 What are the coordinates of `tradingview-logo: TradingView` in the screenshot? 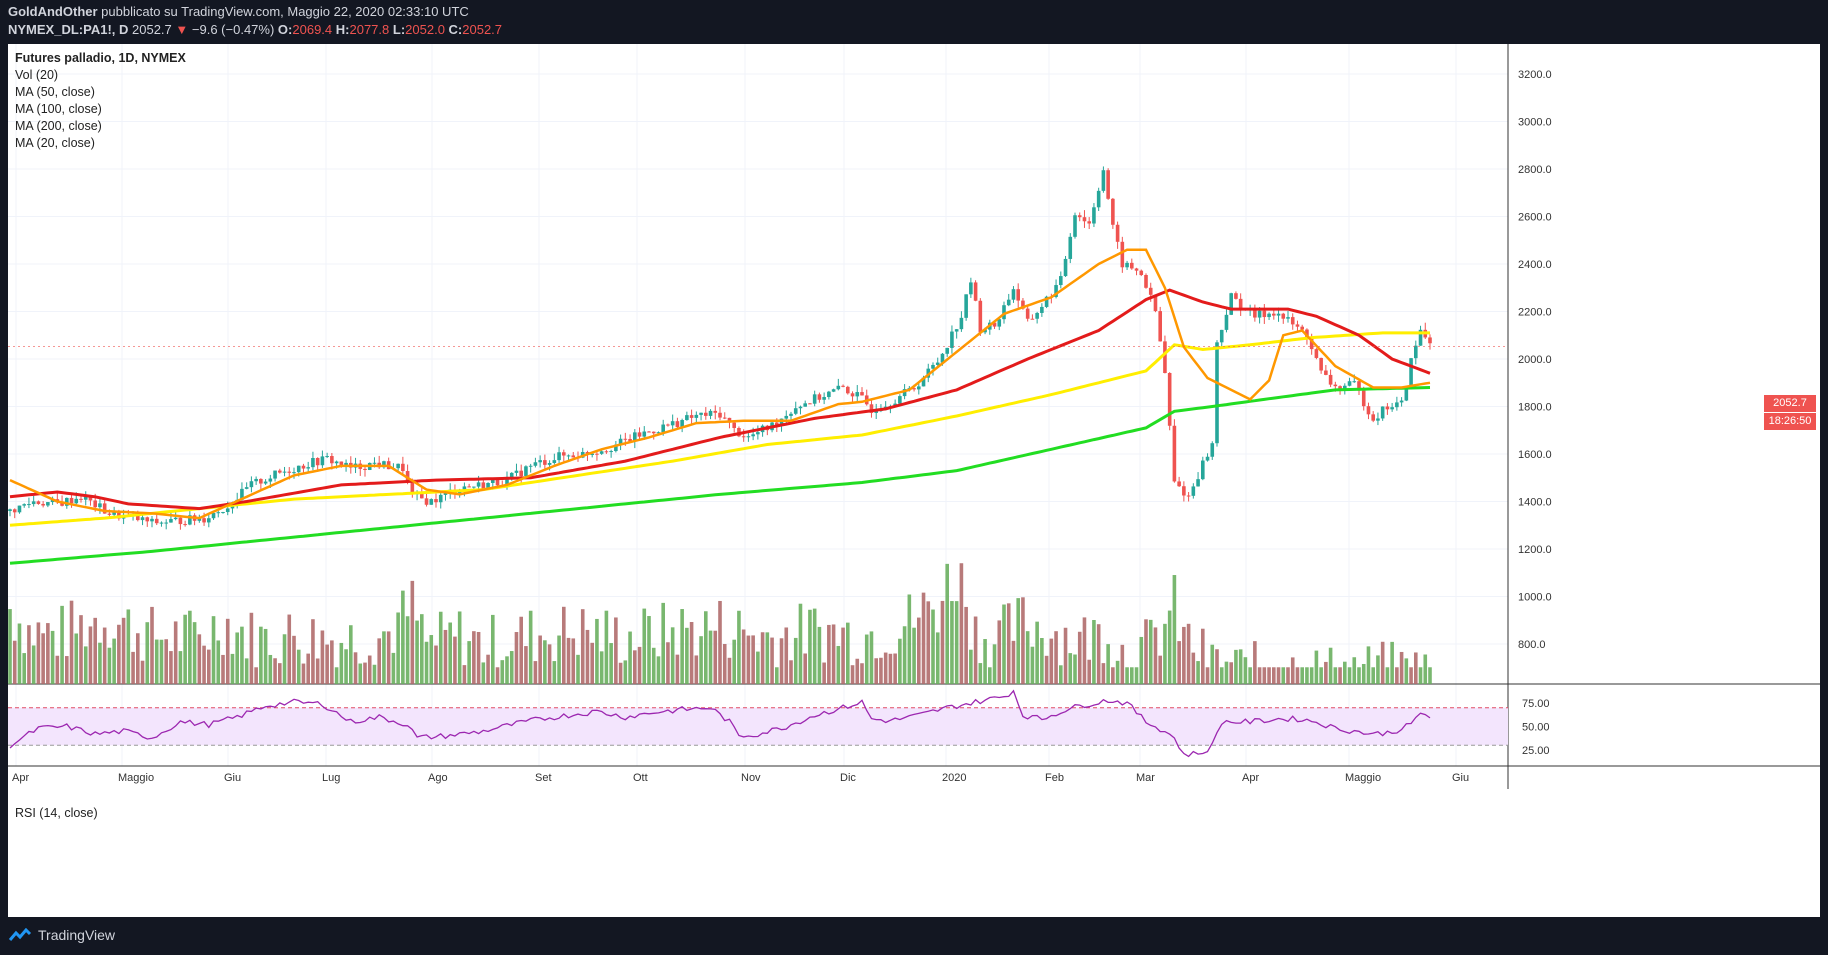 It's located at (61, 935).